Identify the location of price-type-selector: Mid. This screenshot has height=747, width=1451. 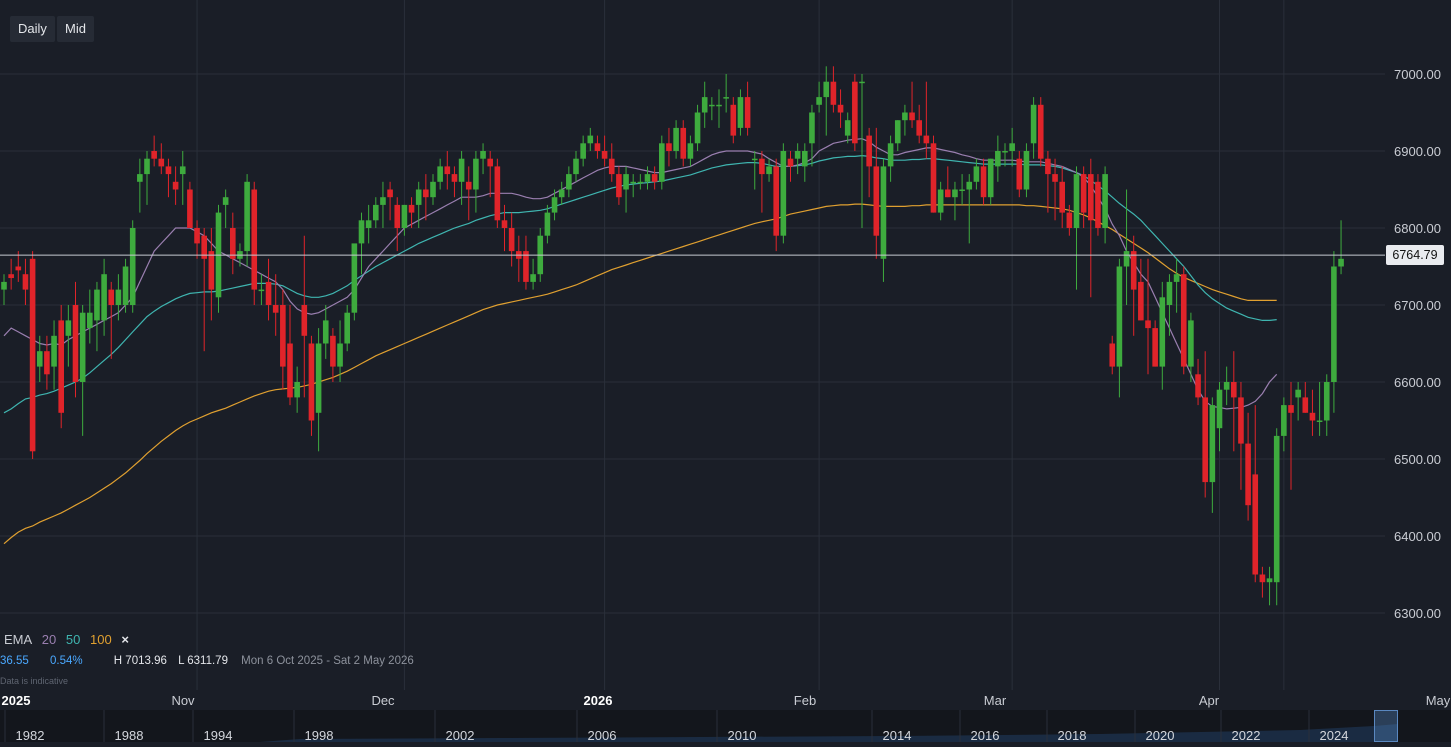
(75, 29).